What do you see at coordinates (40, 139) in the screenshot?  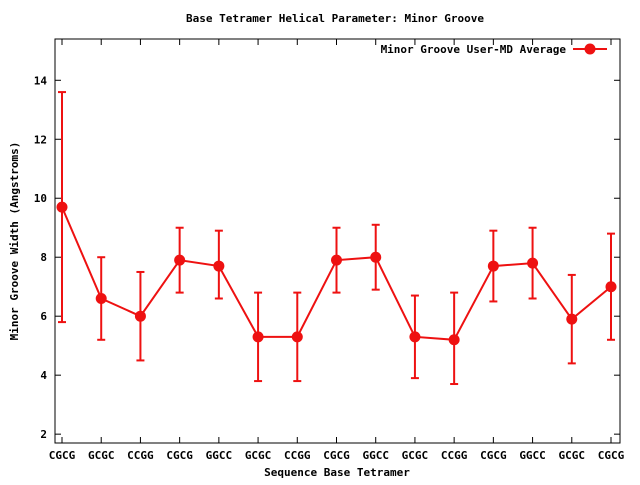 I see `y-tick-label: 12` at bounding box center [40, 139].